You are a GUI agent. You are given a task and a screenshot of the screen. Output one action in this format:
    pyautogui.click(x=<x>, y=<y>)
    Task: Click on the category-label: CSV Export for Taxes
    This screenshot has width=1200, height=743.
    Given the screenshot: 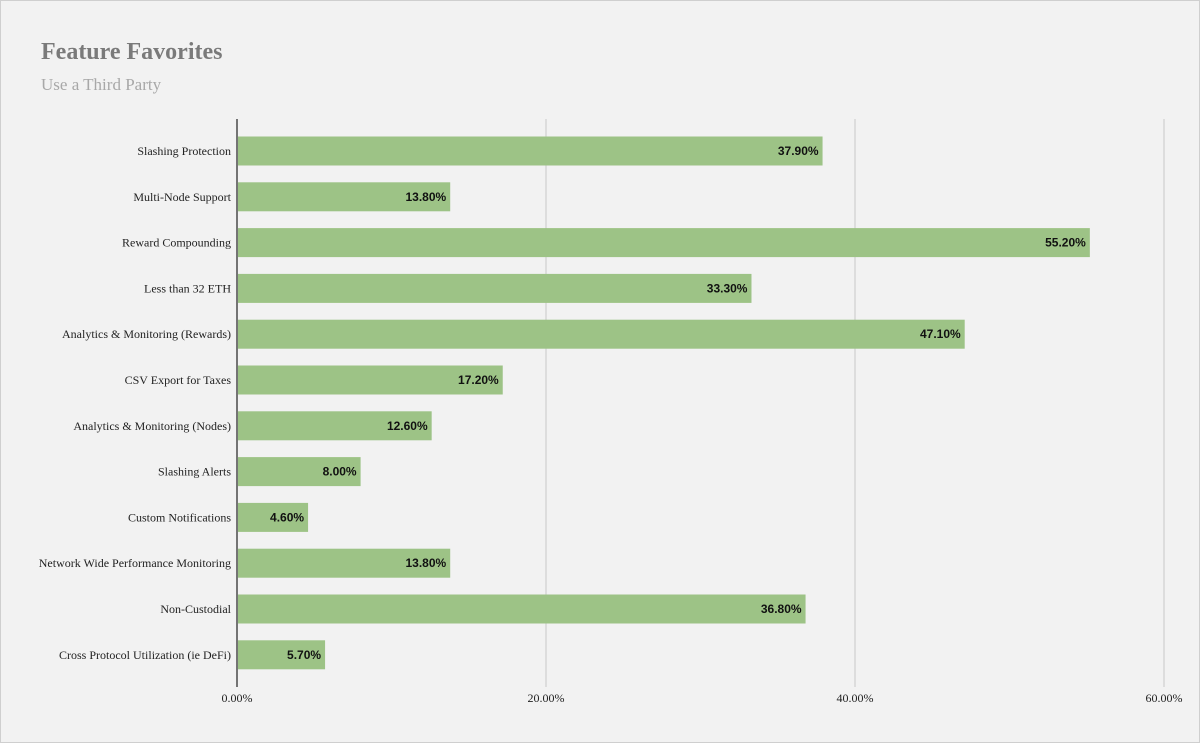 What is the action you would take?
    pyautogui.click(x=178, y=380)
    